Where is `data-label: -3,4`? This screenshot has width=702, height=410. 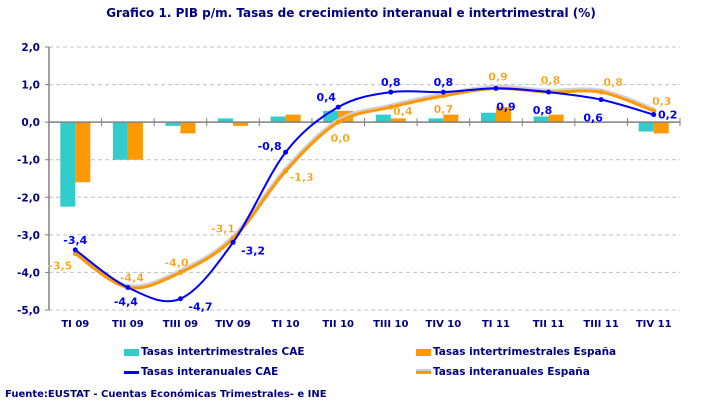
data-label: -3,4 is located at coordinates (75, 240).